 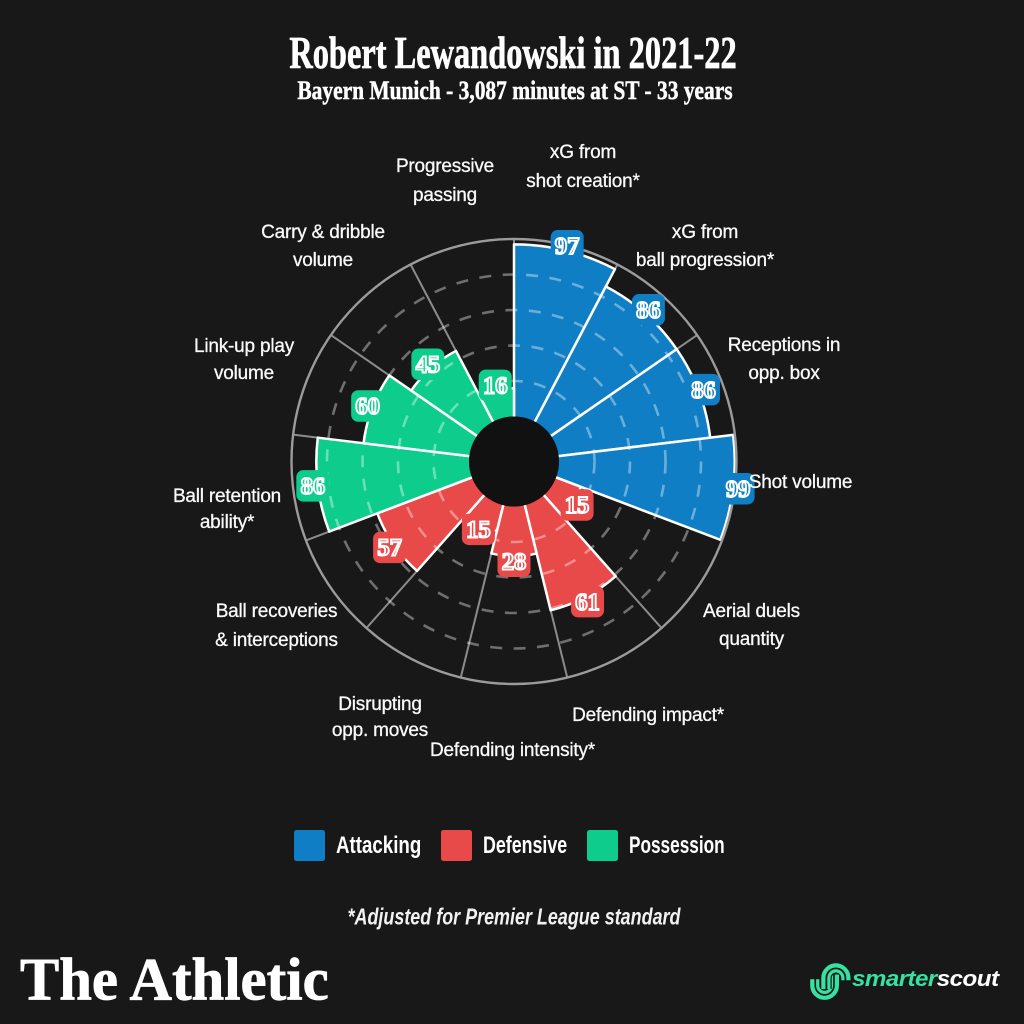 I want to click on svg-text: 28, so click(x=514, y=561).